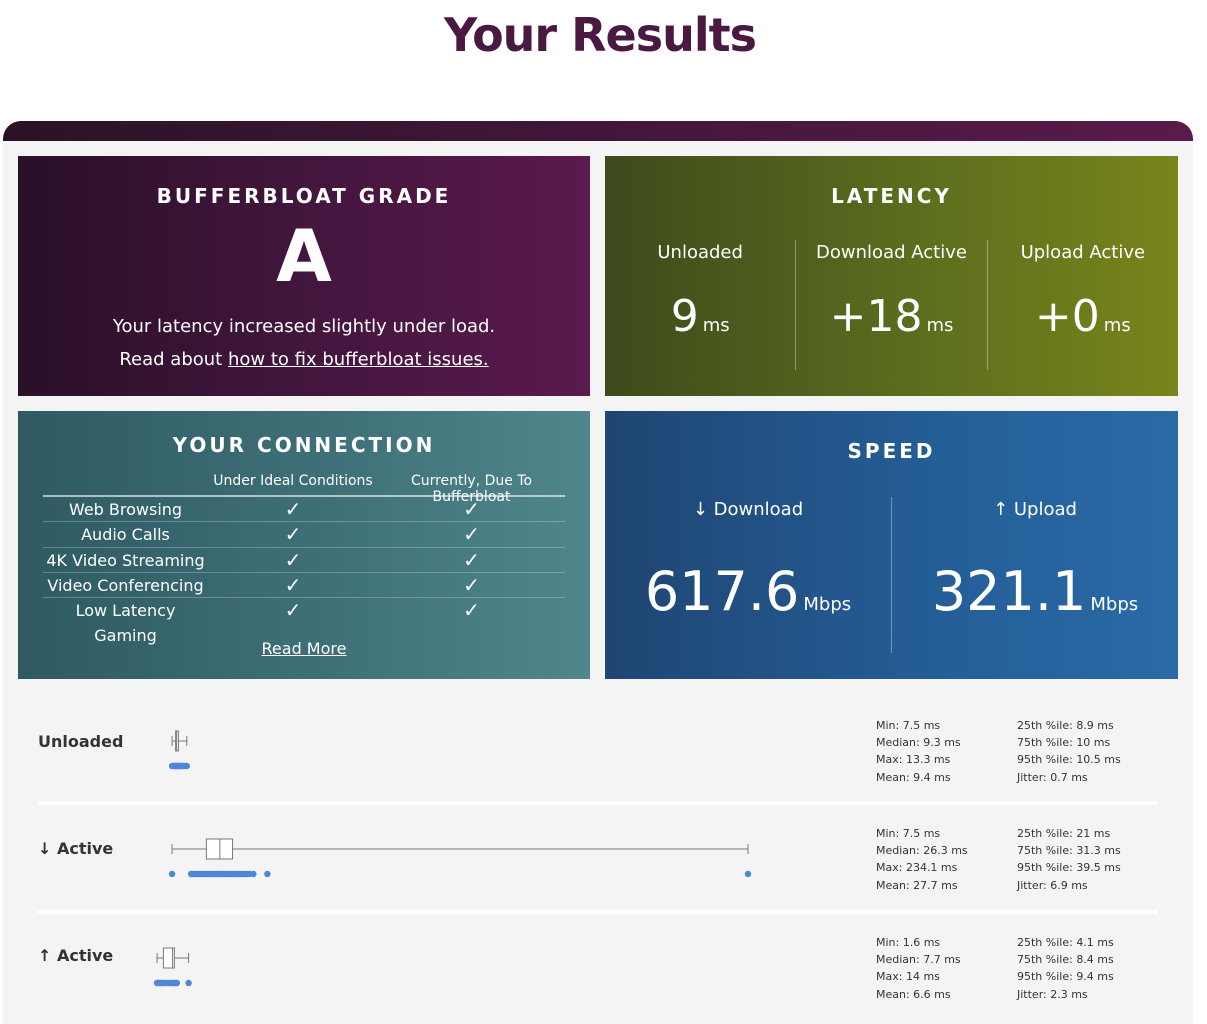  I want to click on speed-card-title: Speed, so click(891, 451).